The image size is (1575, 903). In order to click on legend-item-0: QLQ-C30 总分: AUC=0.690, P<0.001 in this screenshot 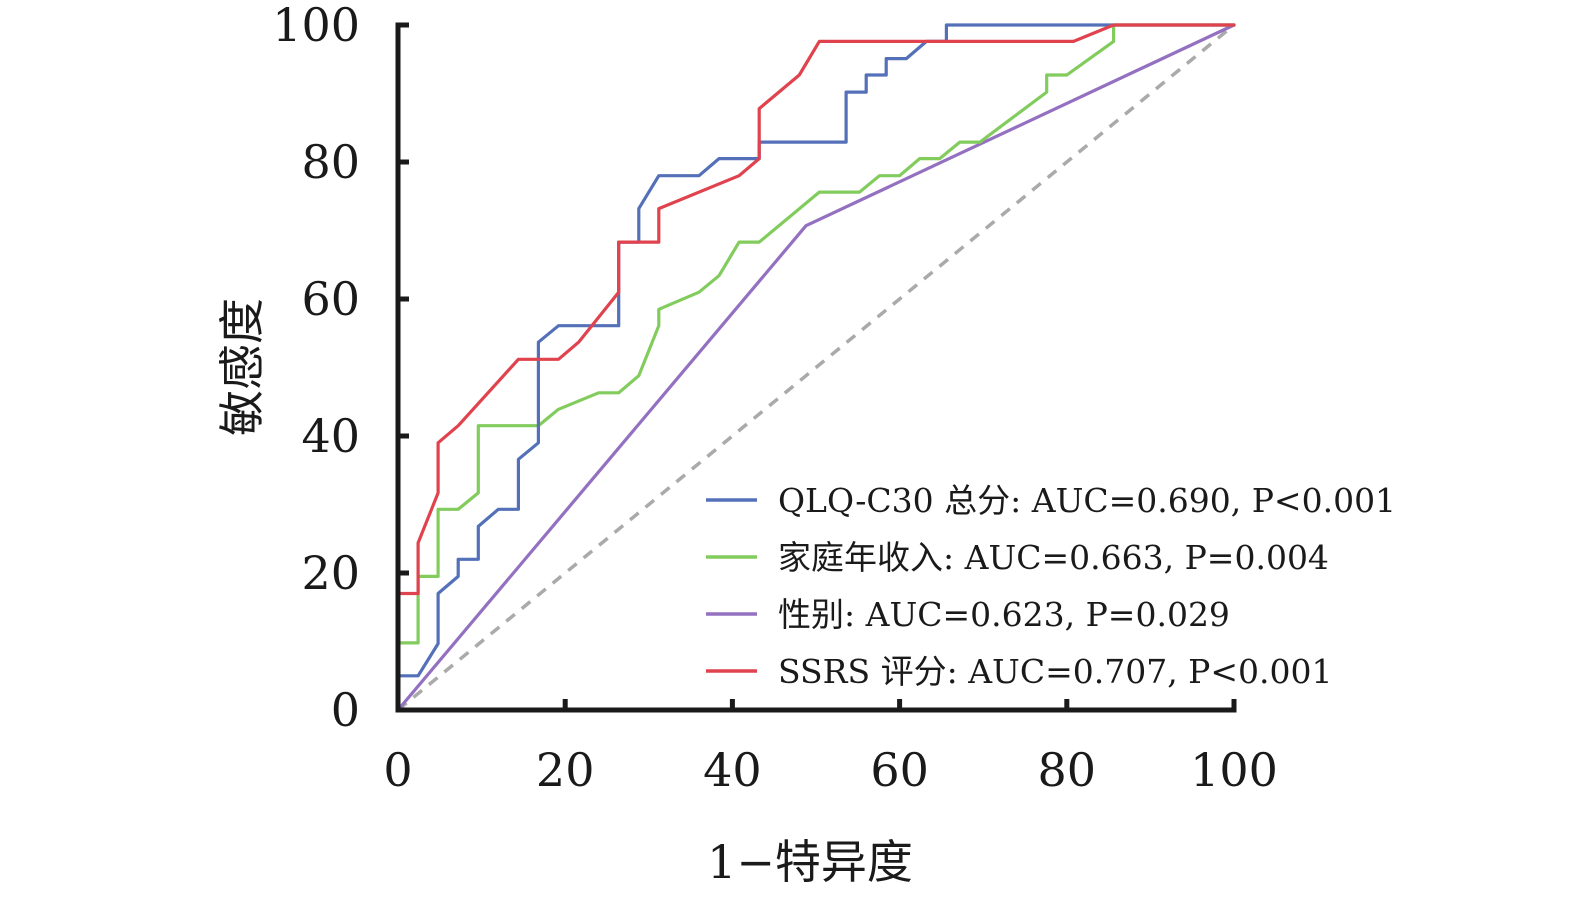, I will do `click(1051, 500)`.